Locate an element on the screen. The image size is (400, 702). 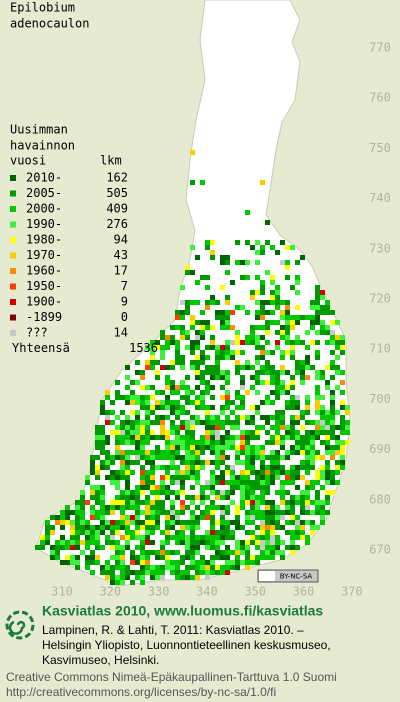
grid-label-y: 720 is located at coordinates (380, 299).